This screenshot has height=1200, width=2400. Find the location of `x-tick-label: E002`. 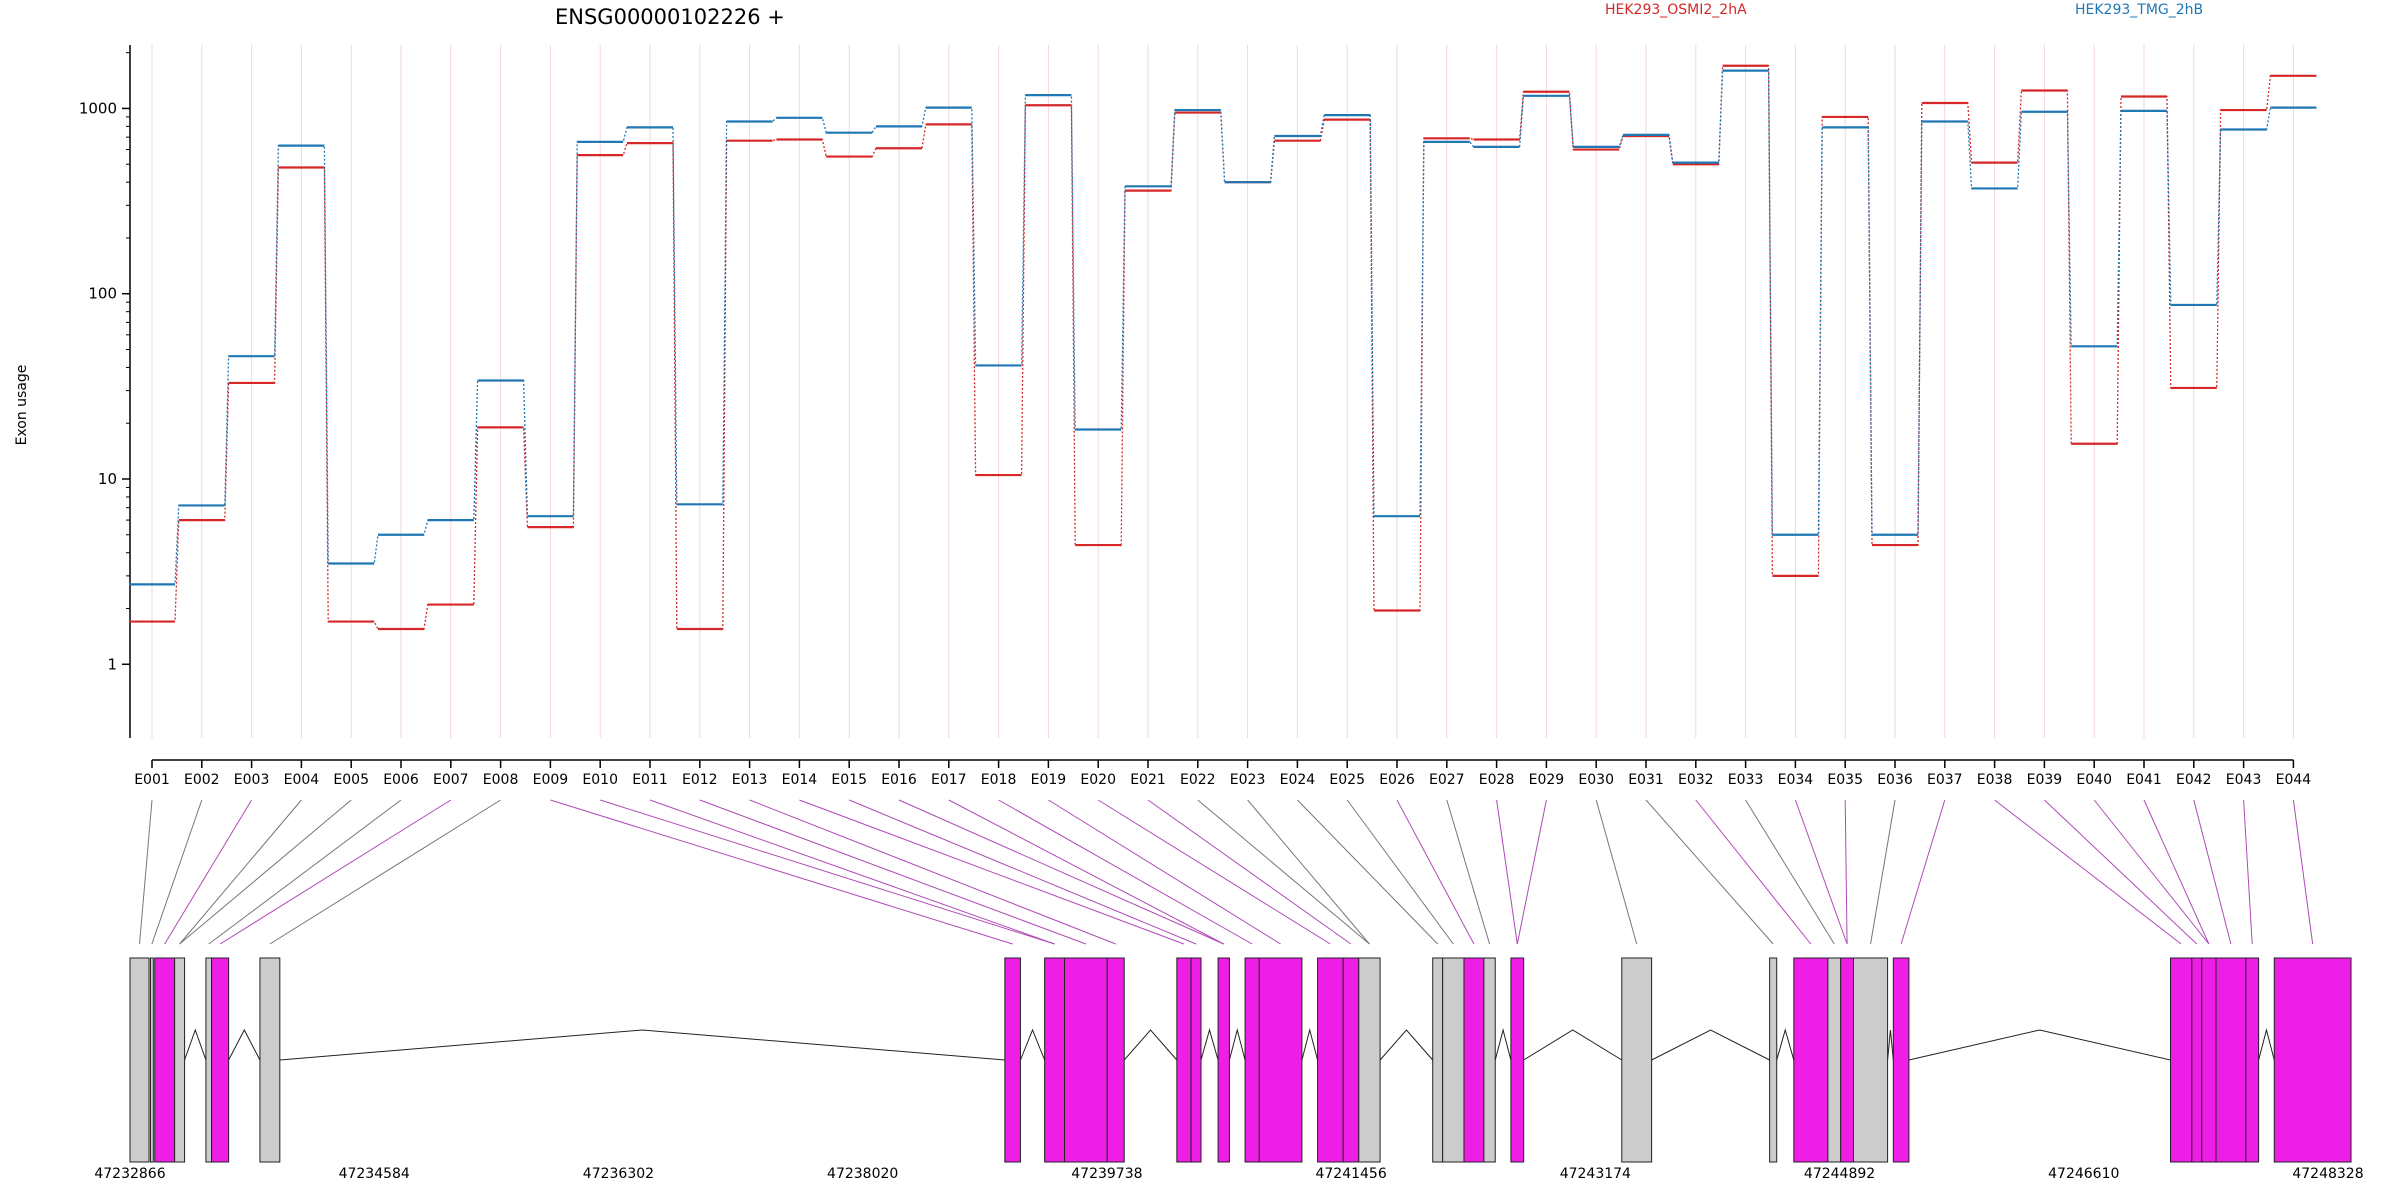

x-tick-label: E002 is located at coordinates (202, 780).